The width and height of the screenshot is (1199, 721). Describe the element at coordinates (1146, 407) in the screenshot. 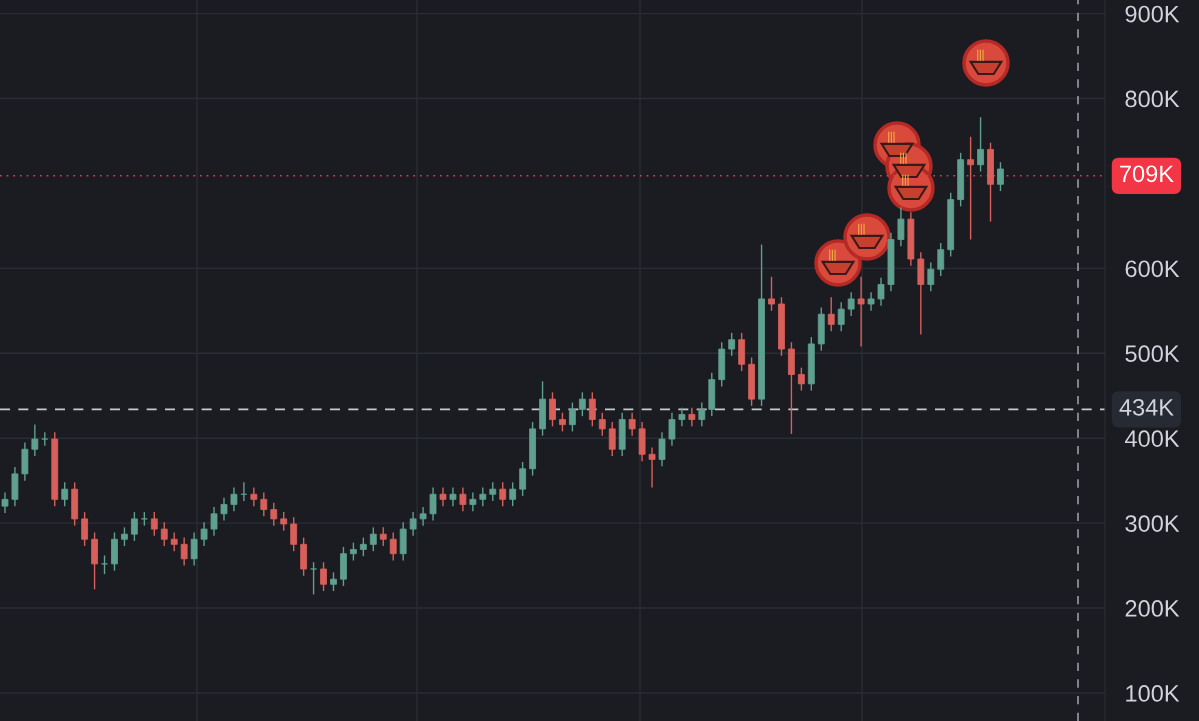

I see `ref-line-label: 434K` at that location.